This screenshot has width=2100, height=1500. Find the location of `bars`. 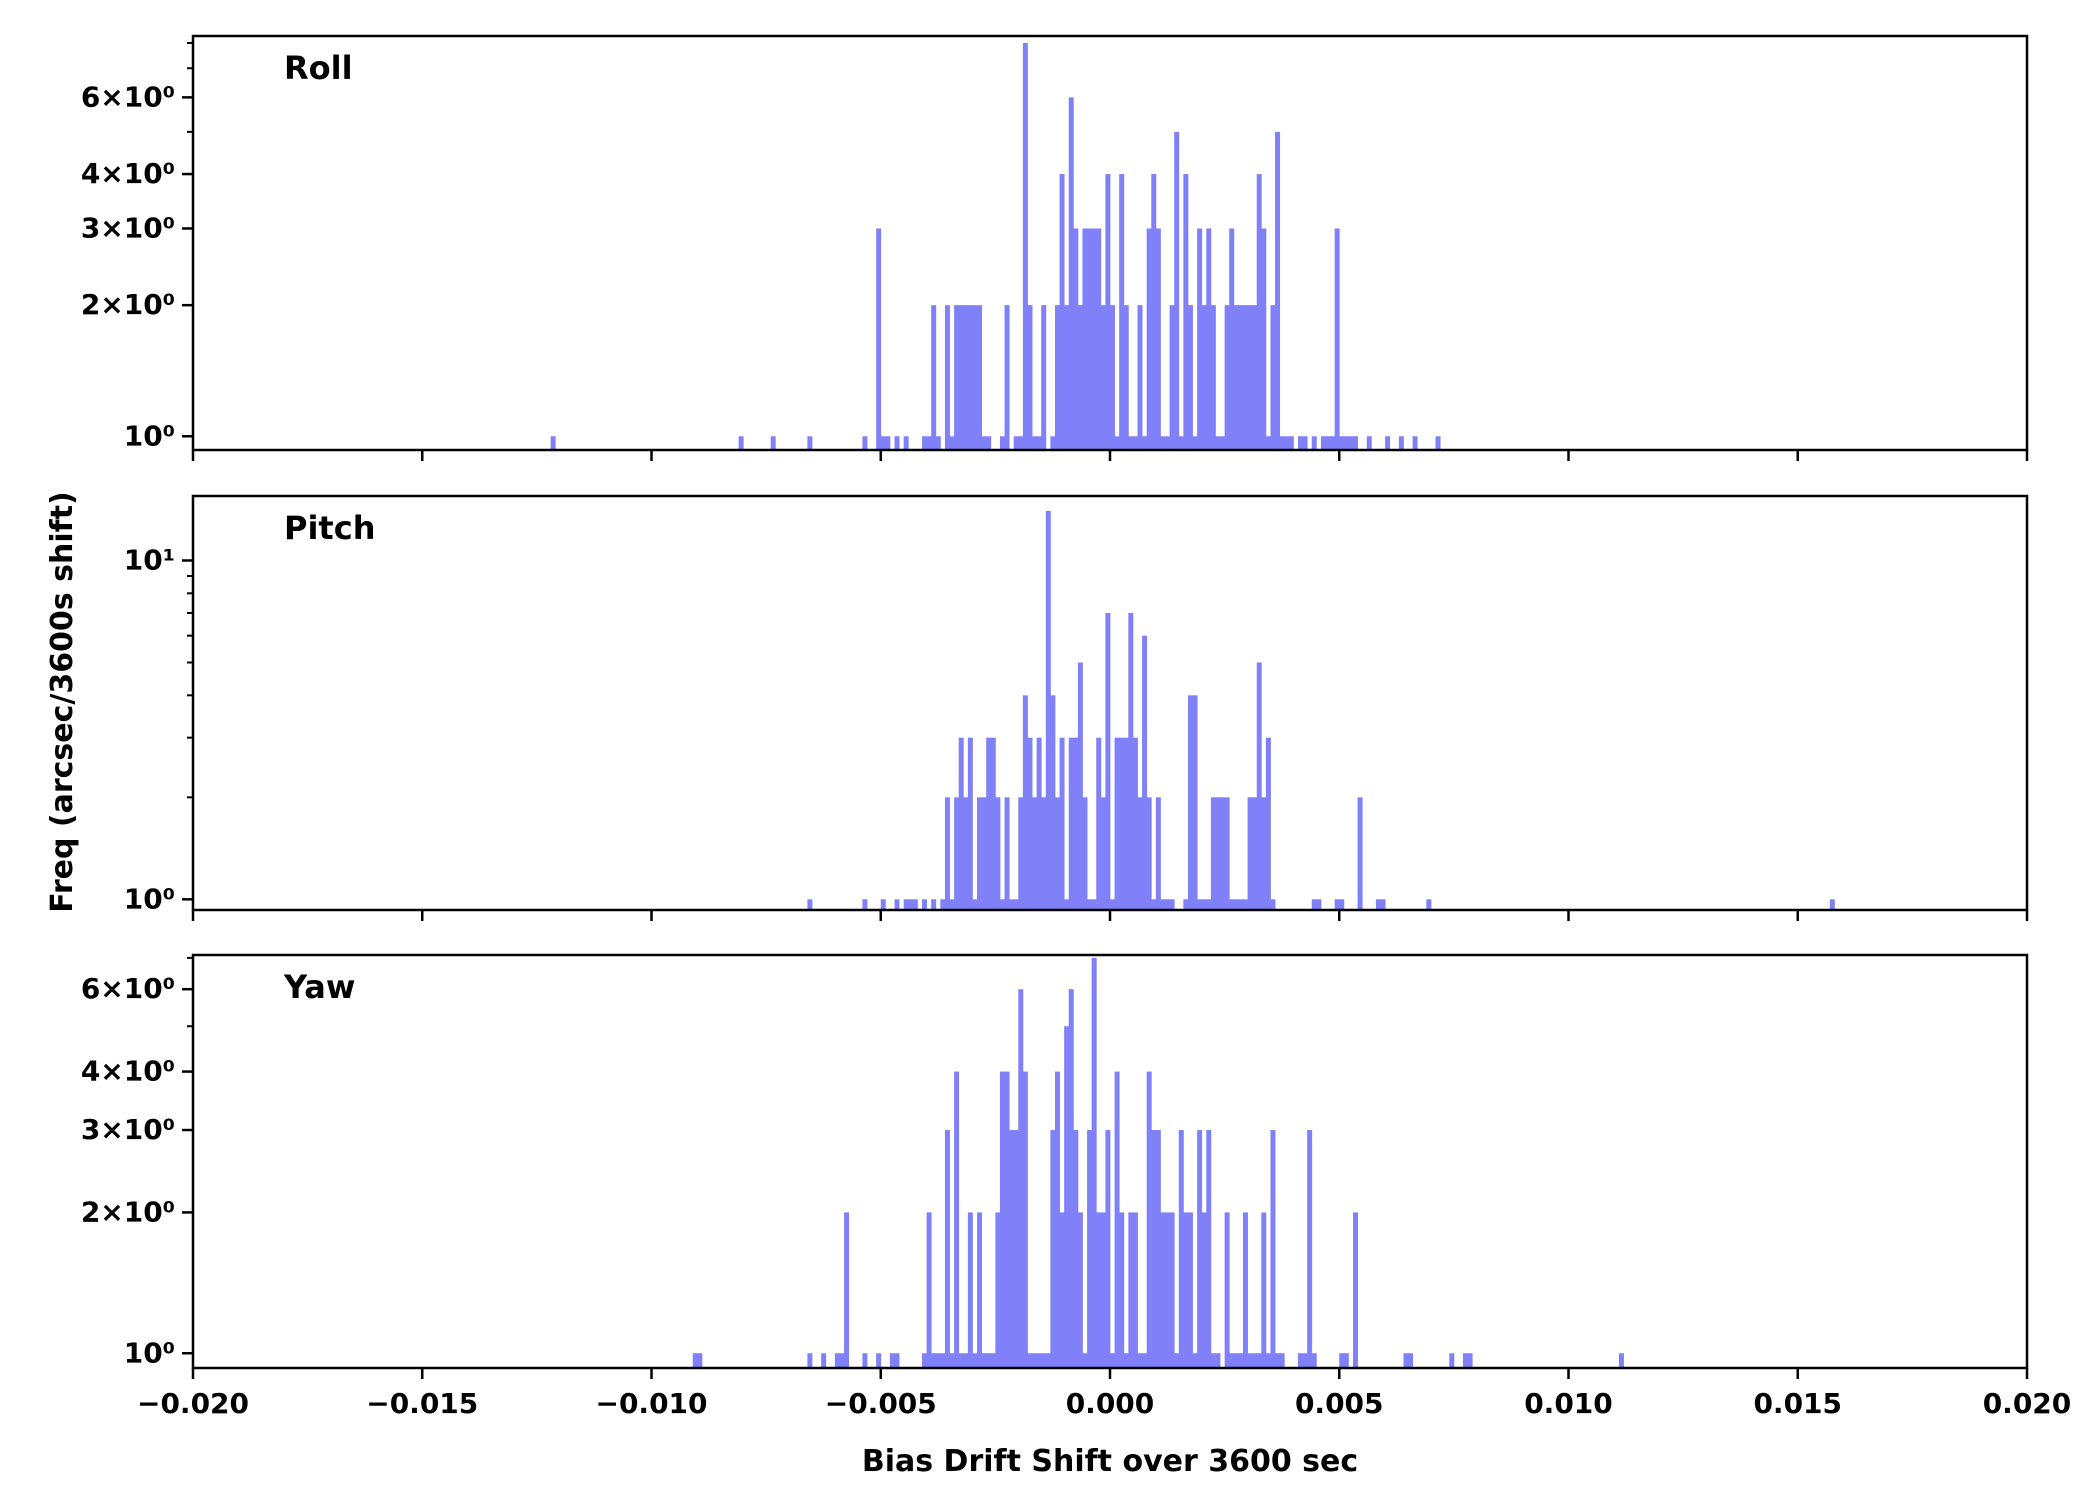

bars is located at coordinates (1158, 1162).